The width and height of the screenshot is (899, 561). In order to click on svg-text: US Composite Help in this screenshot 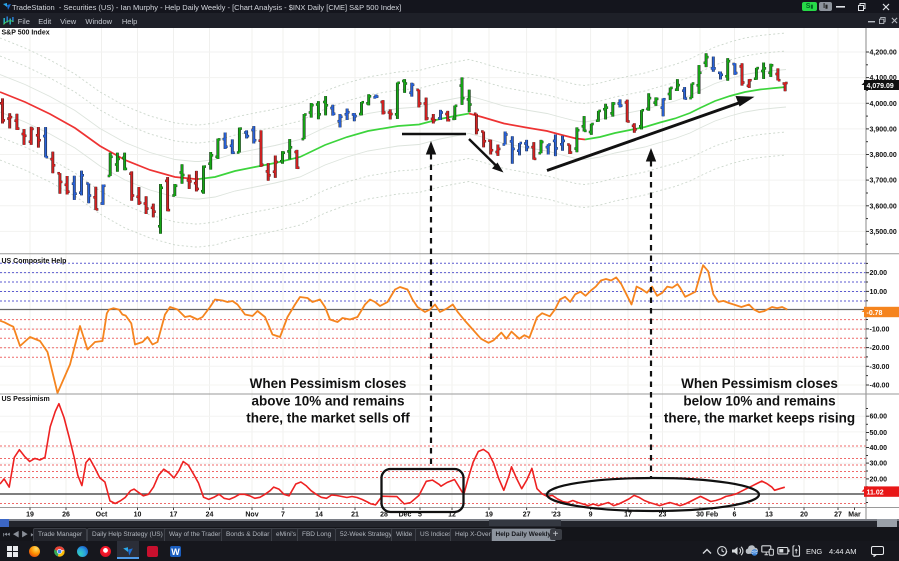, I will do `click(34, 261)`.